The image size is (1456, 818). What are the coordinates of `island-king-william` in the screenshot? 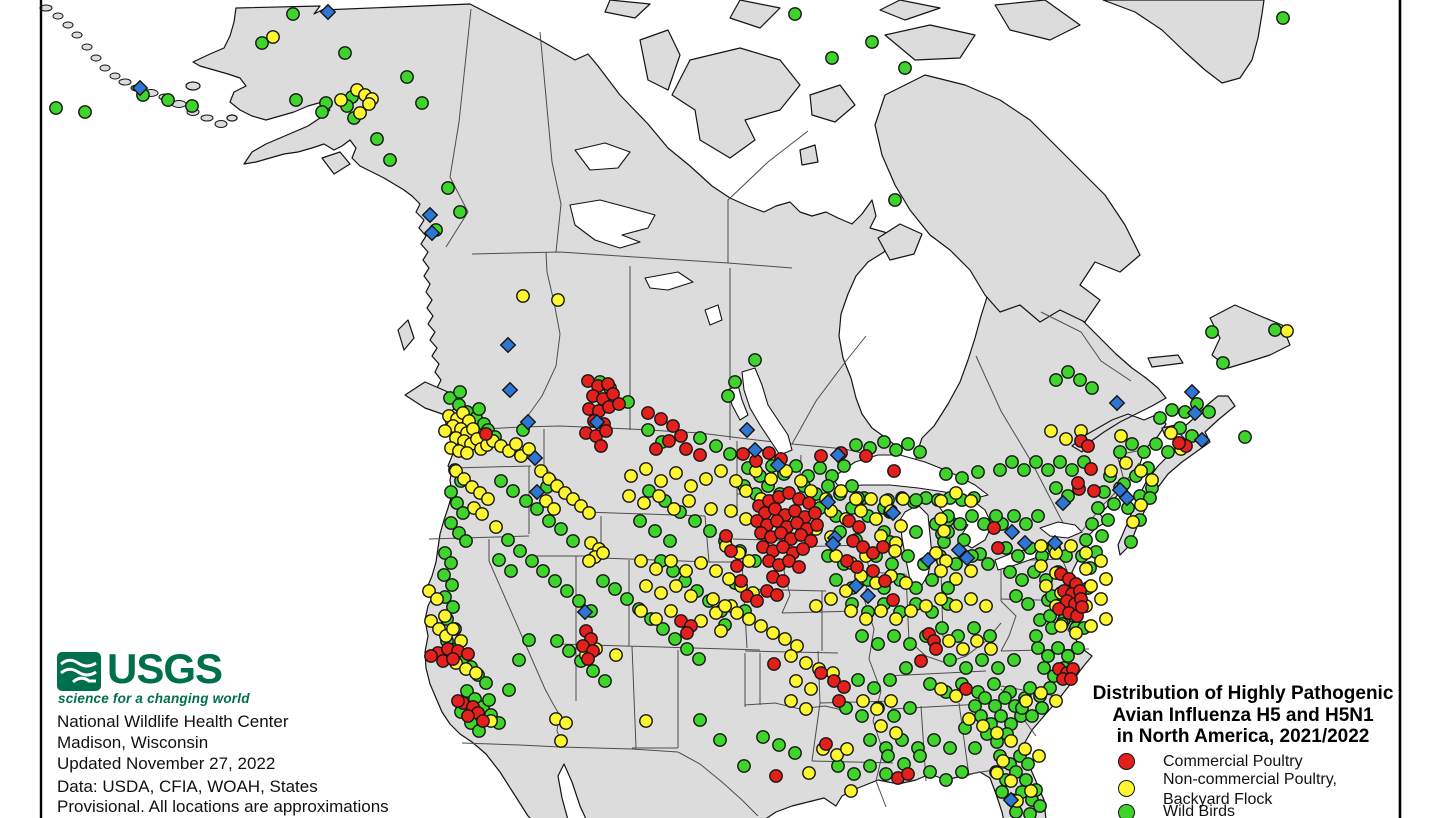 It's located at (809, 155).